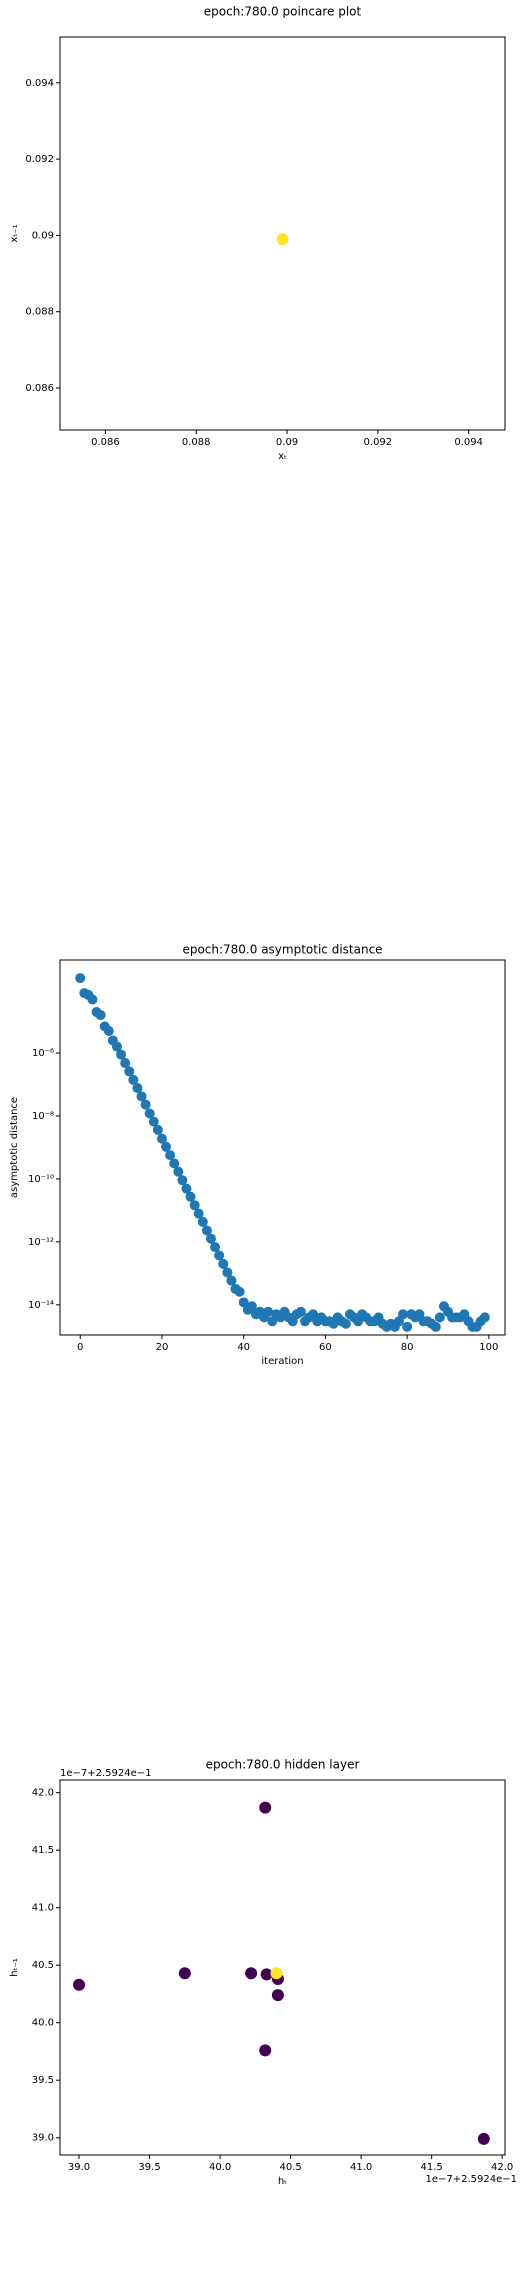 This screenshot has width=520, height=2269. Describe the element at coordinates (361, 2167) in the screenshot. I see `x-tick-label: 41.0` at that location.